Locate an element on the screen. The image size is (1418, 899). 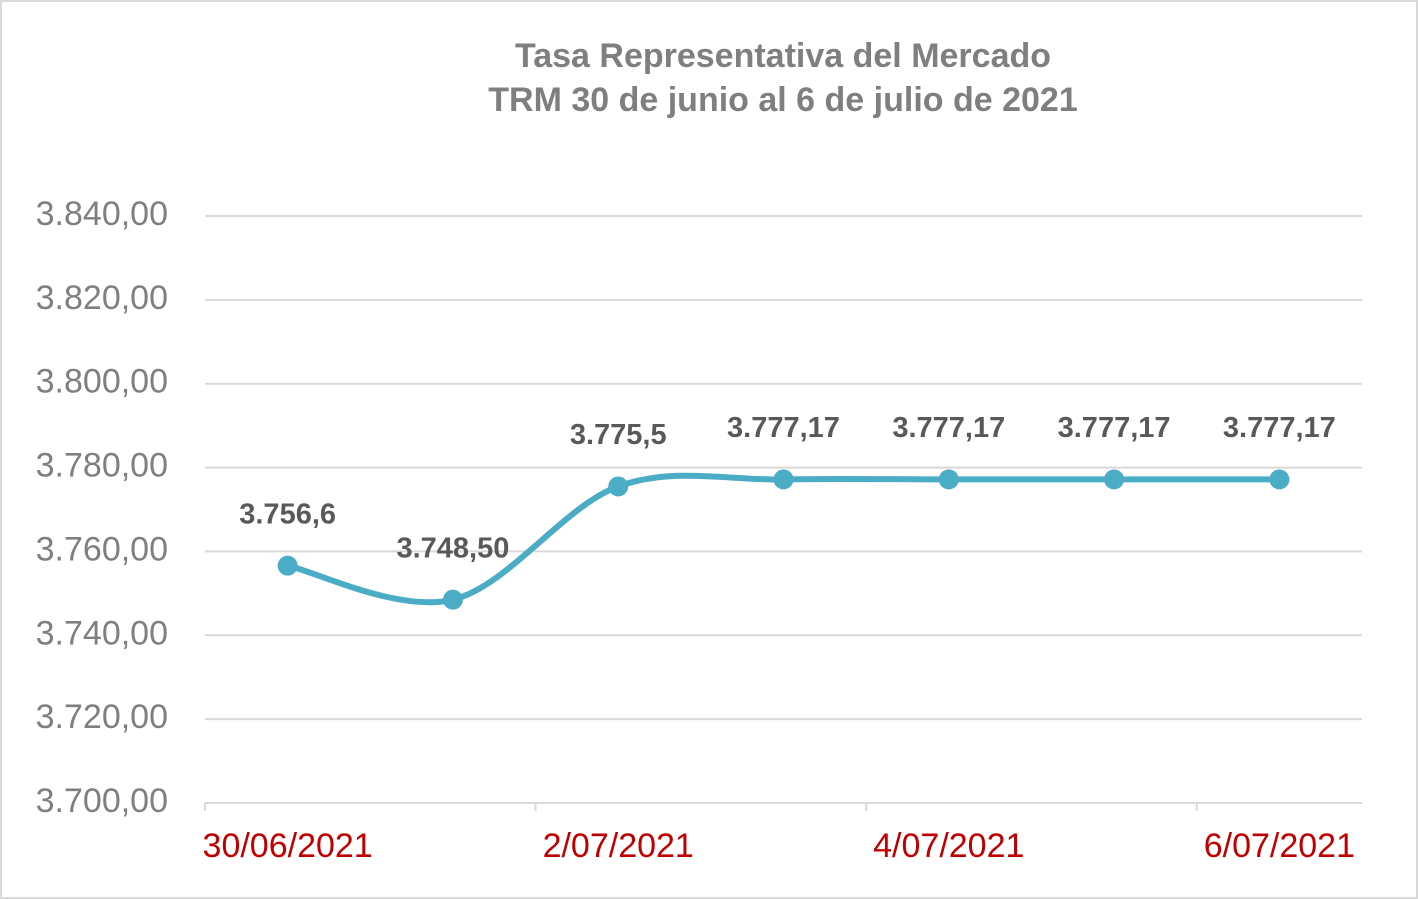
y-tick-label: 3.820,00 is located at coordinates (102, 298).